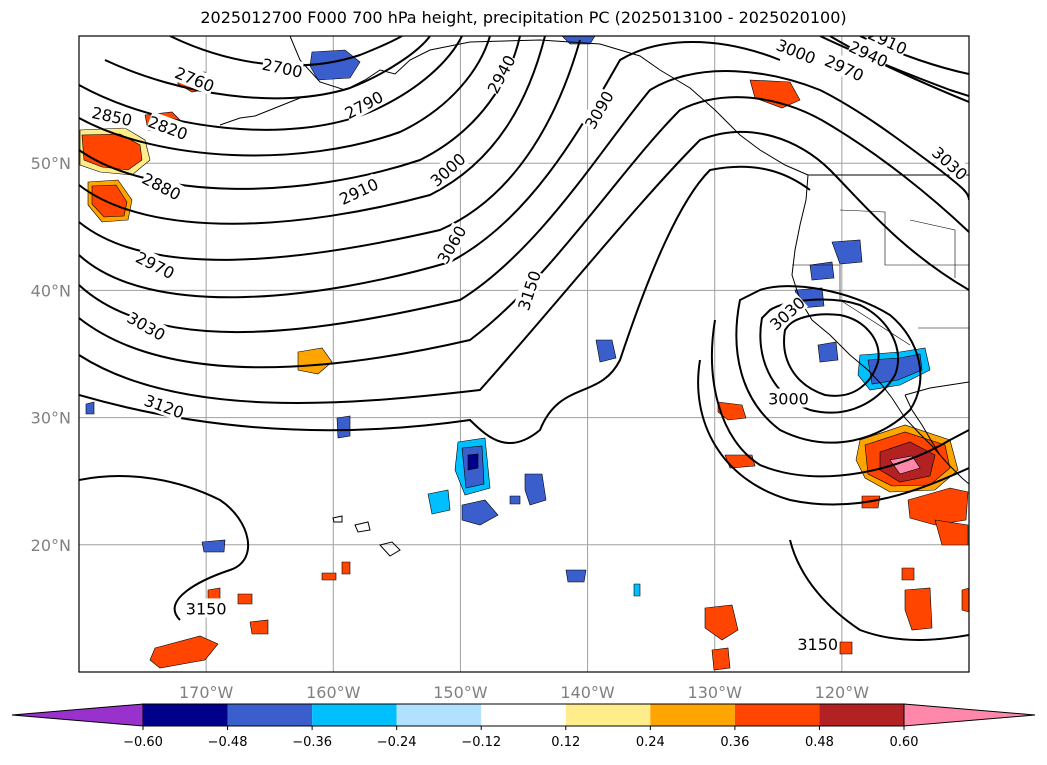  I want to click on colorbar-tick-label: −0.36, so click(312, 742).